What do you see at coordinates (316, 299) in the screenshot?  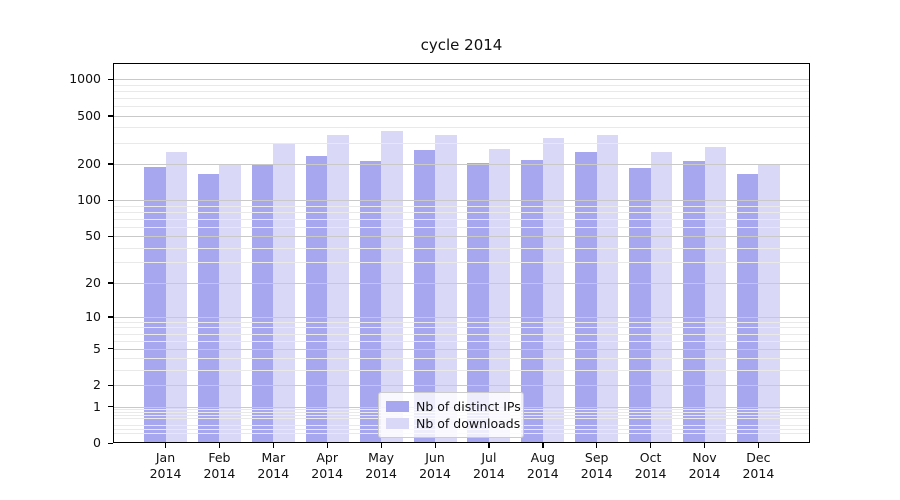 I see `bar-ips-apr` at bounding box center [316, 299].